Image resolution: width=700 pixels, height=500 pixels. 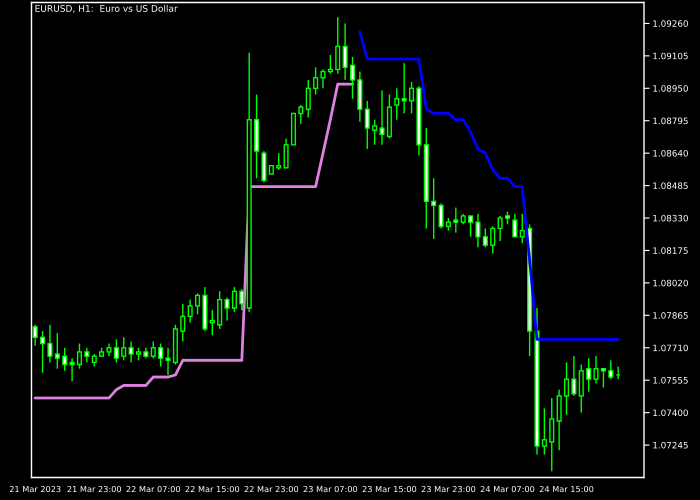 I want to click on y-tick-label: 1.07555, so click(x=670, y=380).